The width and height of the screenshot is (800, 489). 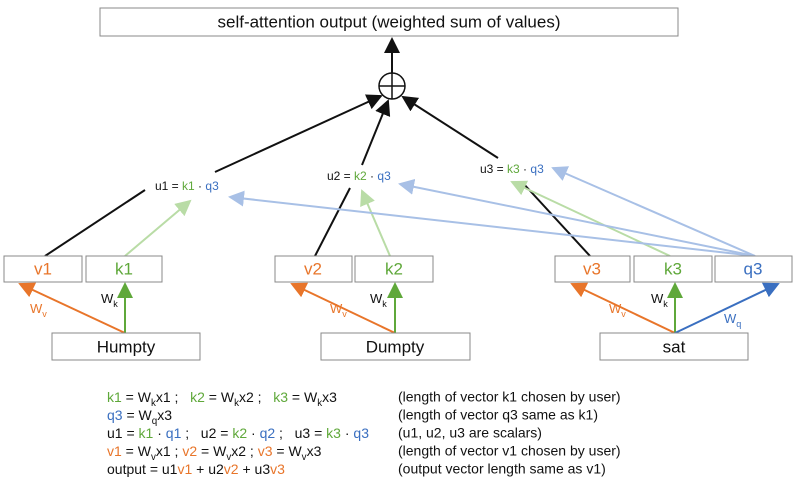 What do you see at coordinates (255, 469) in the screenshot?
I see `text-part: + u3` at bounding box center [255, 469].